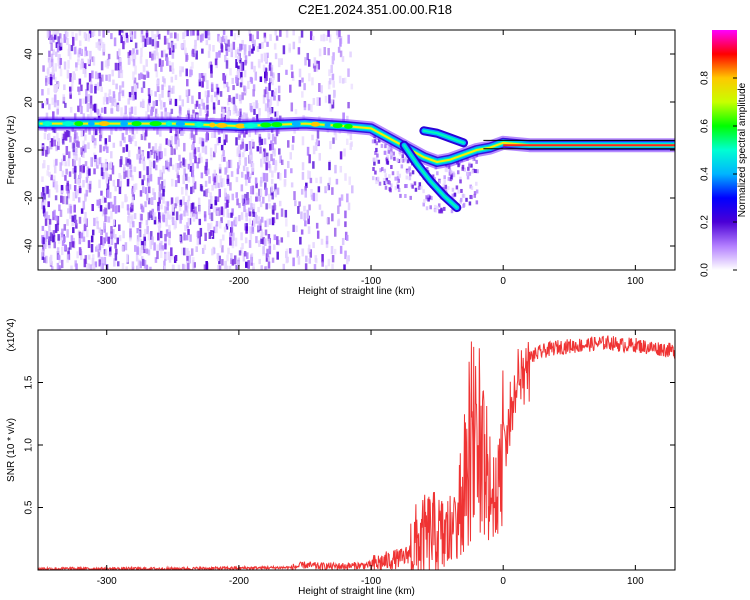 The height and width of the screenshot is (600, 750). What do you see at coordinates (705, 222) in the screenshot?
I see `colorbar-tick-label: 0.2` at bounding box center [705, 222].